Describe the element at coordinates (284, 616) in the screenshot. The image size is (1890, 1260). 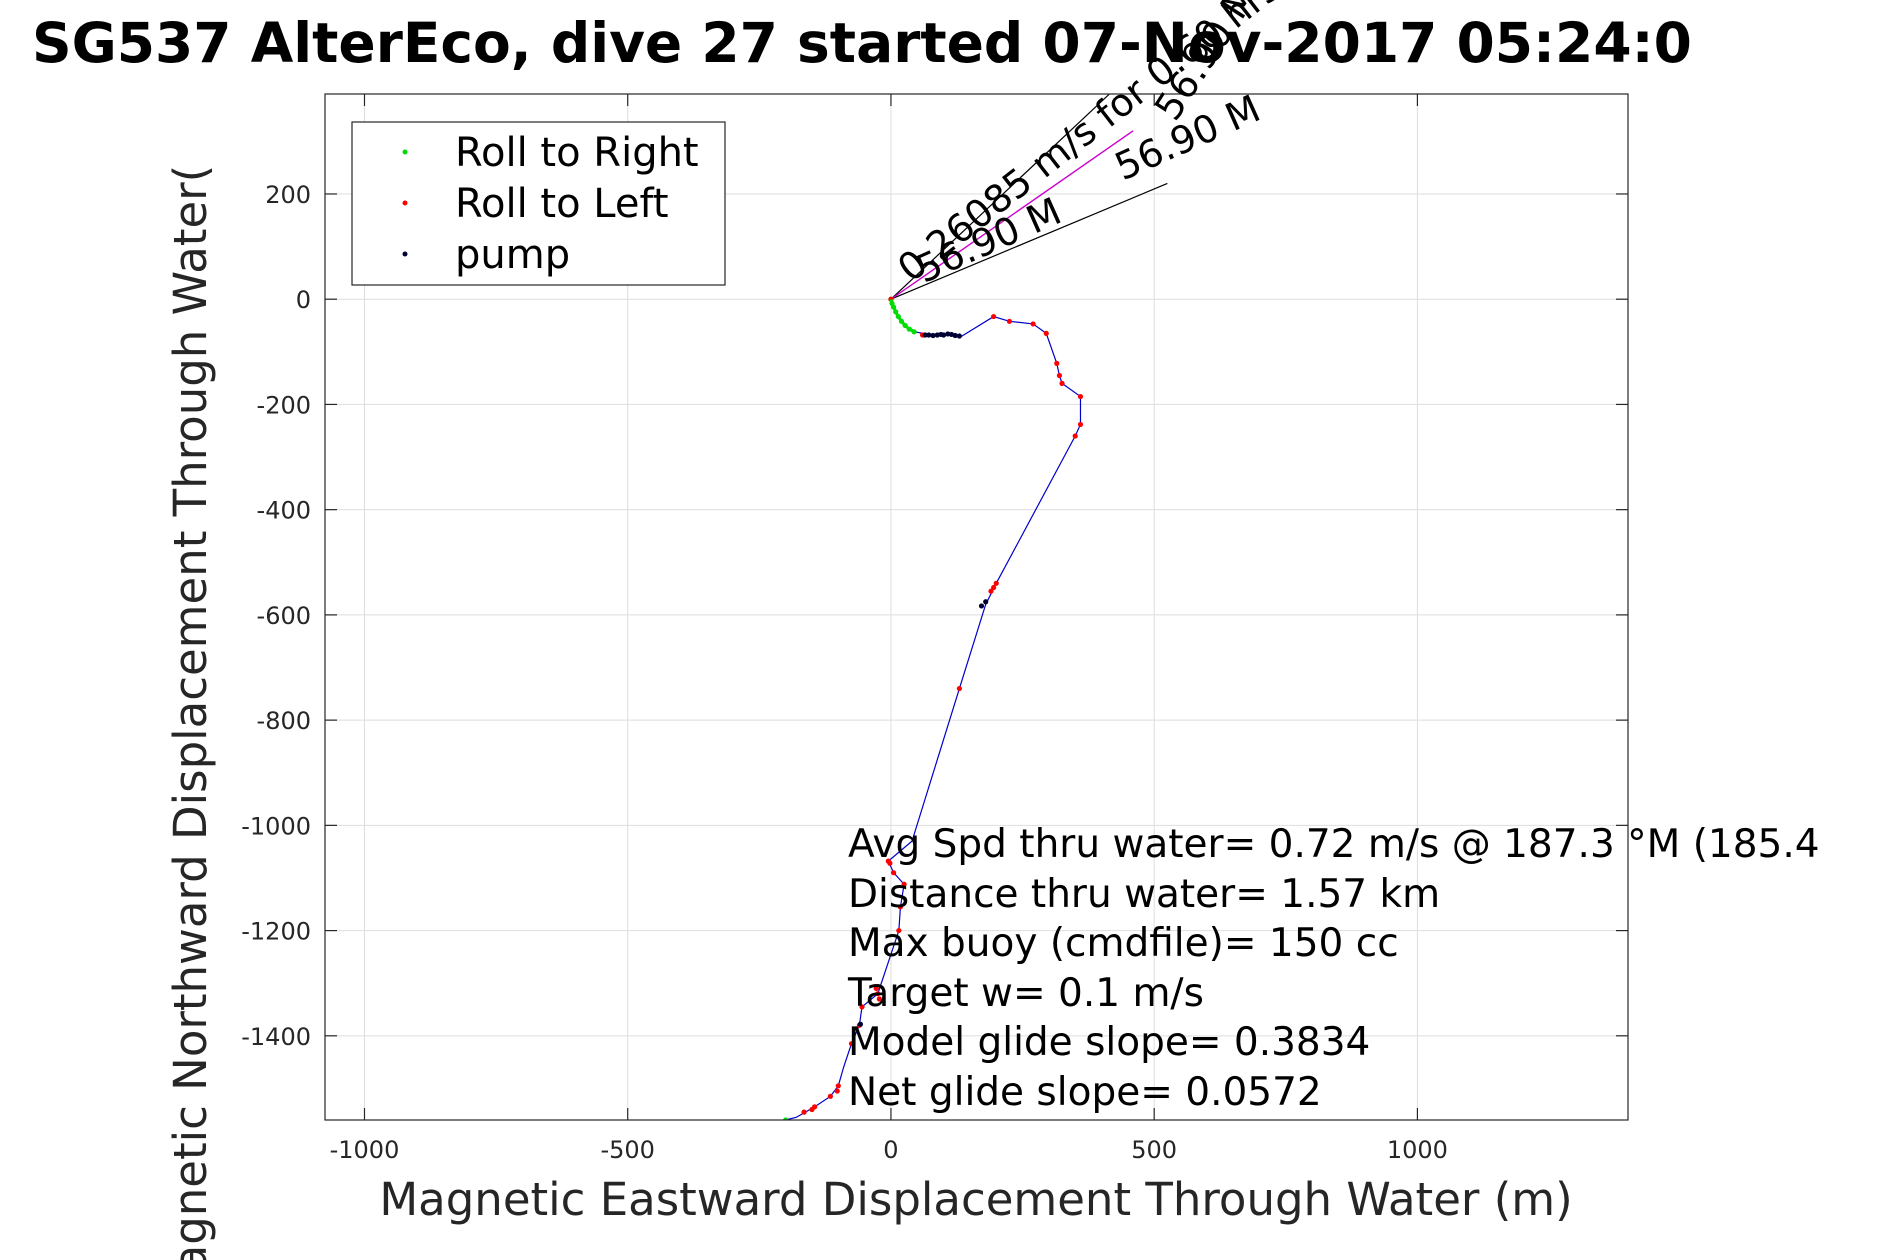
I see `y-tick-label: -600` at that location.